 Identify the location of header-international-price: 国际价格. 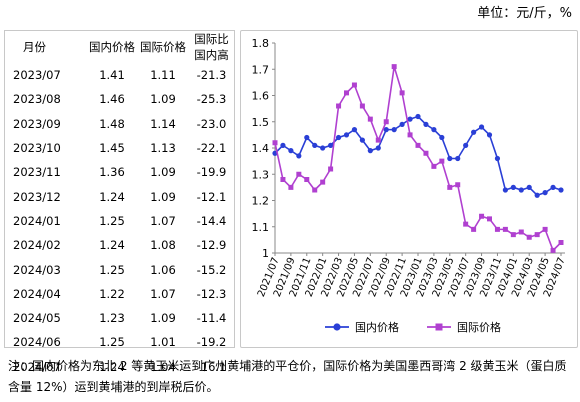
(163, 47).